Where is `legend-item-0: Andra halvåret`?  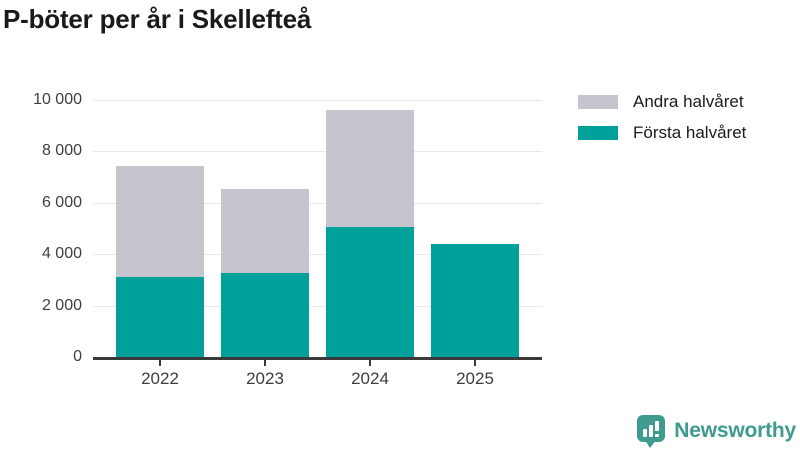 legend-item-0: Andra halvåret is located at coordinates (662, 102).